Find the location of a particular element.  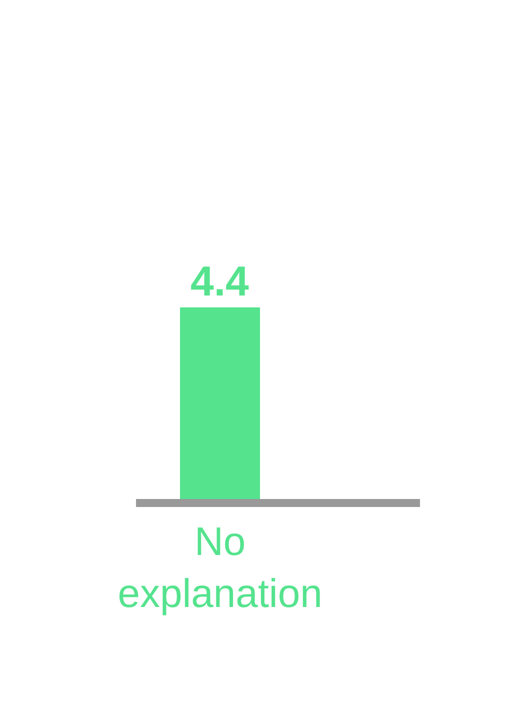

data-label: 4.4 is located at coordinates (220, 280).